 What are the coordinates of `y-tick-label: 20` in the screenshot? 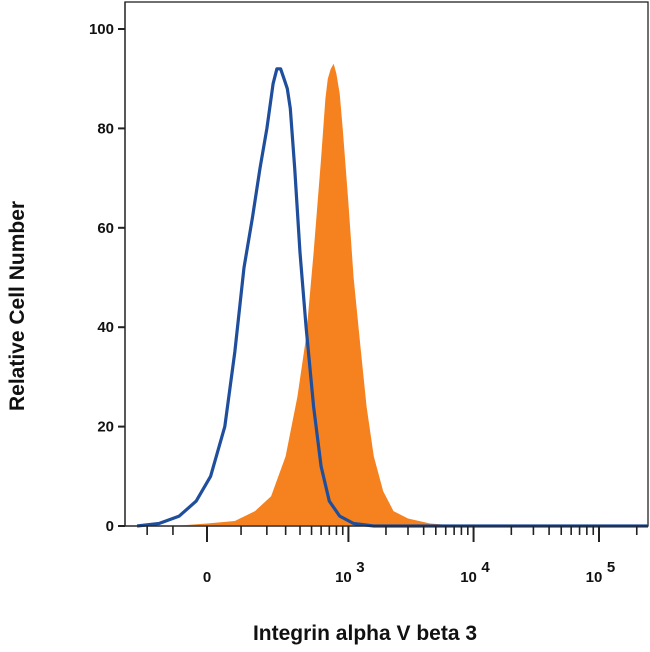 It's located at (105, 427).